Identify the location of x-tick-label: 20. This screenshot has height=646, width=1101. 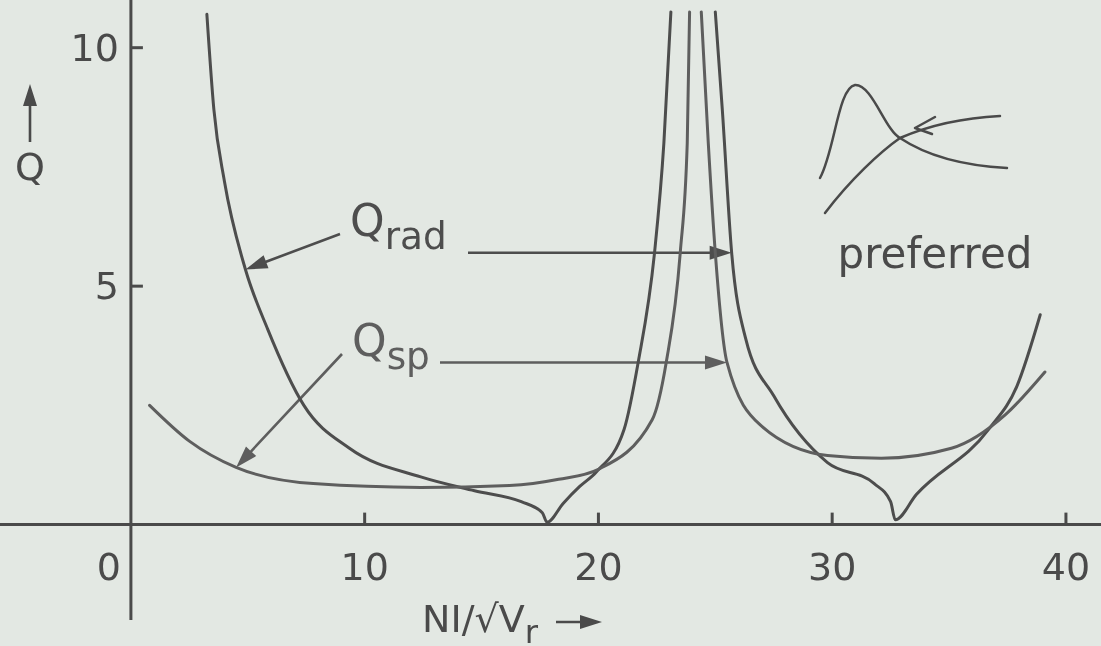
(598, 566).